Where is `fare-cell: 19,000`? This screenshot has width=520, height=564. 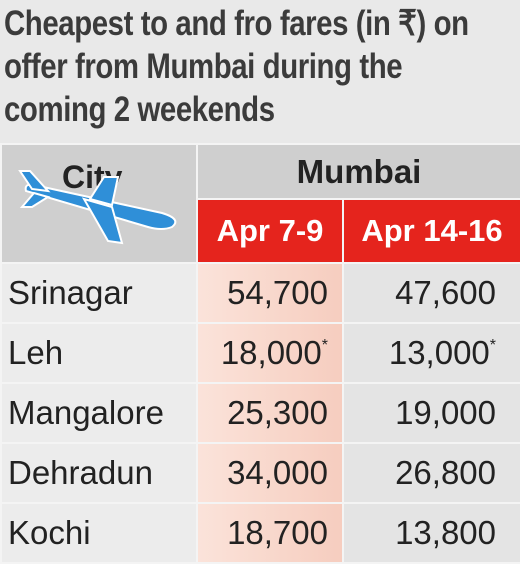 fare-cell: 19,000 is located at coordinates (430, 413).